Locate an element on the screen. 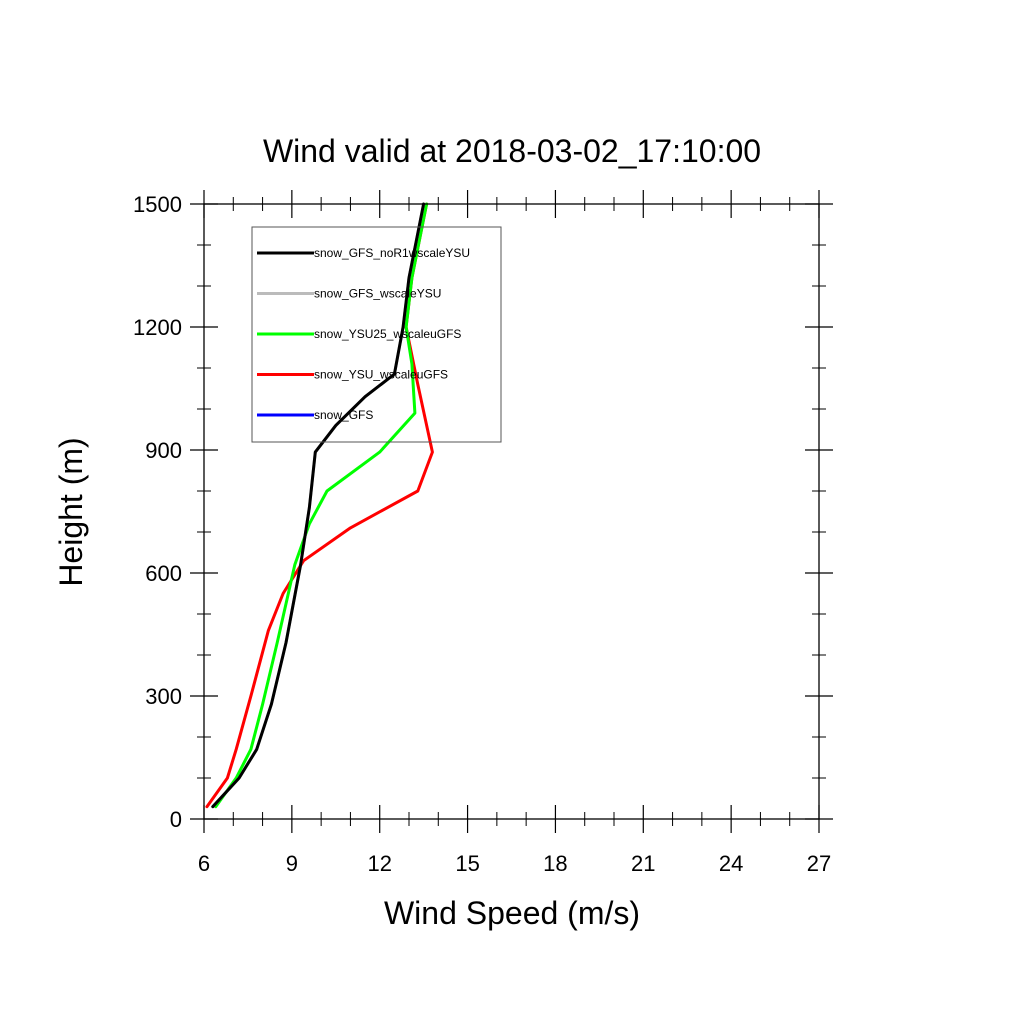  y-axis-label: Height (m) is located at coordinates (71, 511).